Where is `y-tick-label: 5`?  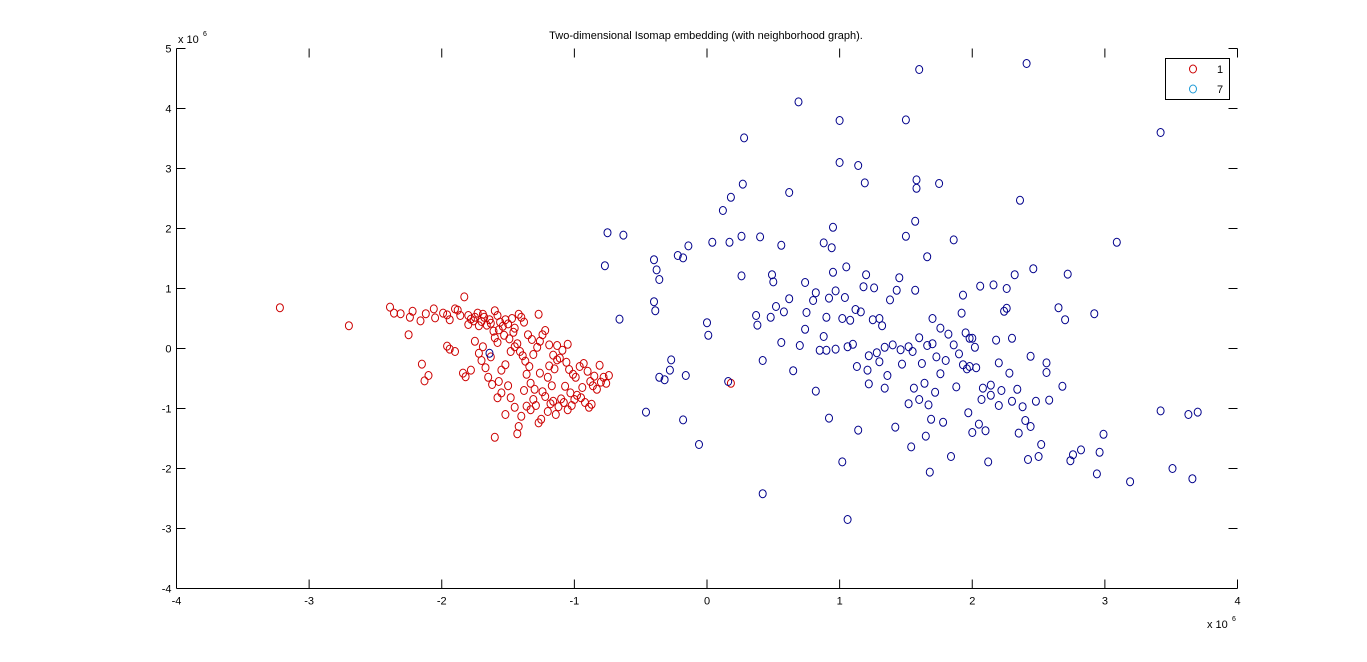
y-tick-label: 5 is located at coordinates (168, 50).